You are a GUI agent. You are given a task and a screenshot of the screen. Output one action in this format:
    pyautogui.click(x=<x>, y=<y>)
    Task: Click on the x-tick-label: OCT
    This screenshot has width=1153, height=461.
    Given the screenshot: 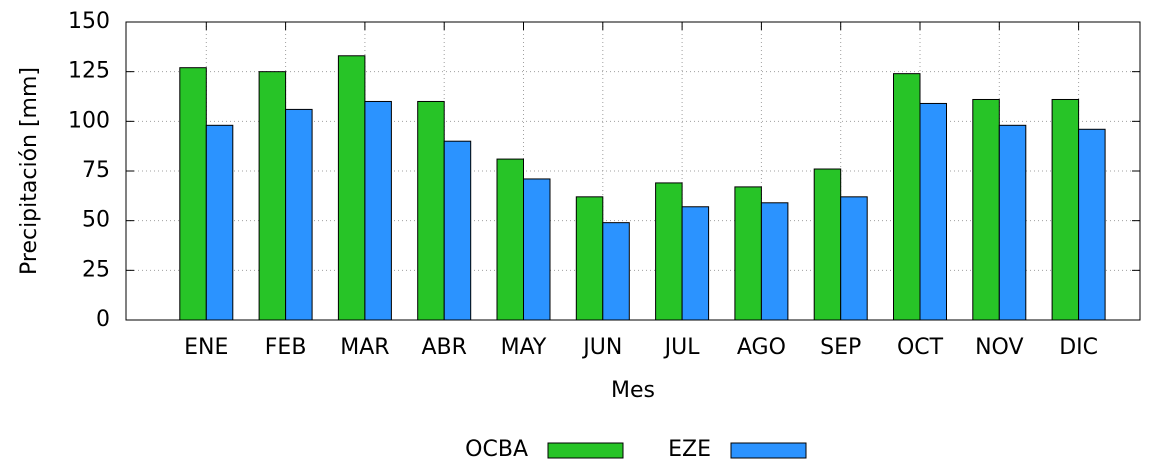 What is the action you would take?
    pyautogui.click(x=920, y=347)
    